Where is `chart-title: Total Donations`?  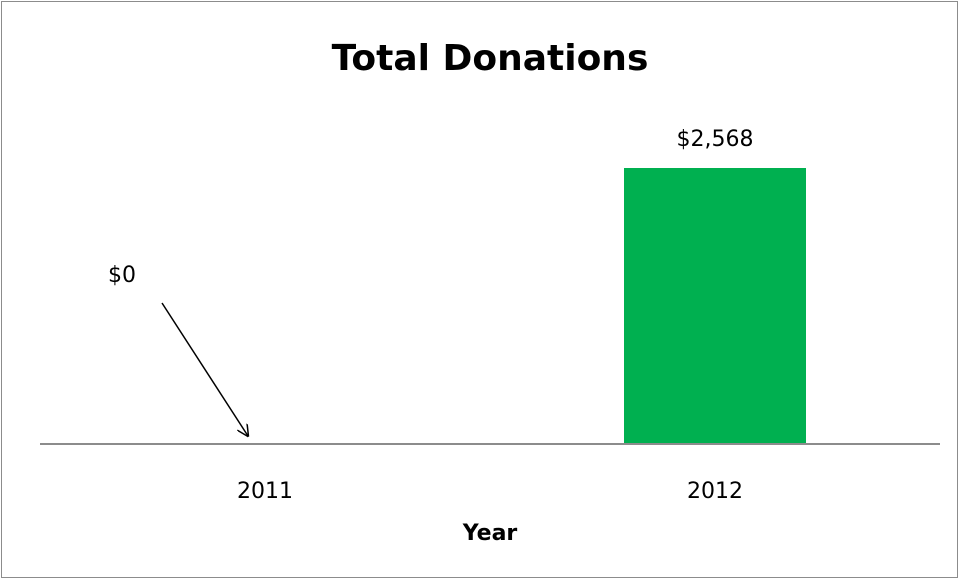 chart-title: Total Donations is located at coordinates (490, 58).